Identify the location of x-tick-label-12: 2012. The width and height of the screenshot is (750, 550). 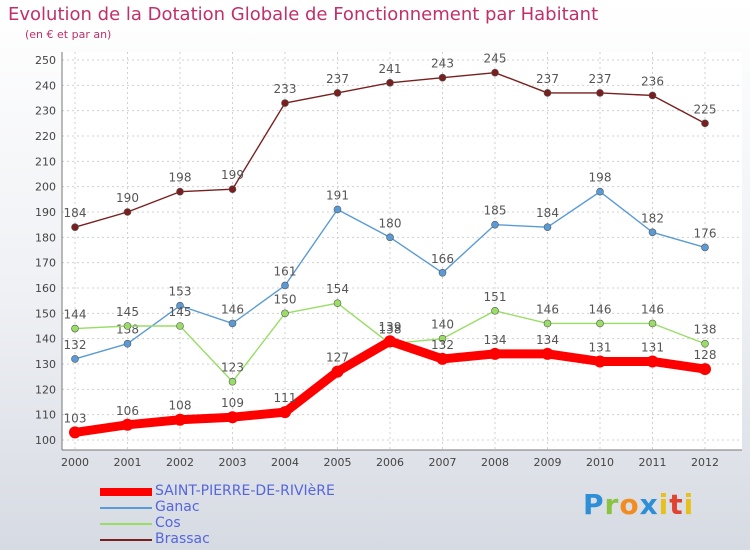
(705, 462).